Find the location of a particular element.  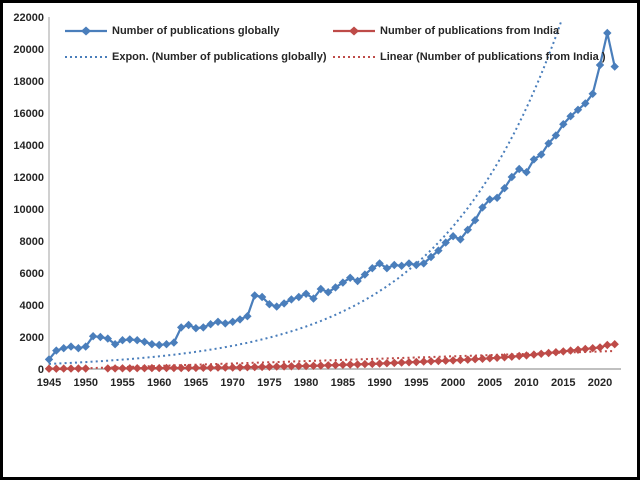

x-tick-label: 2020 is located at coordinates (600, 383).